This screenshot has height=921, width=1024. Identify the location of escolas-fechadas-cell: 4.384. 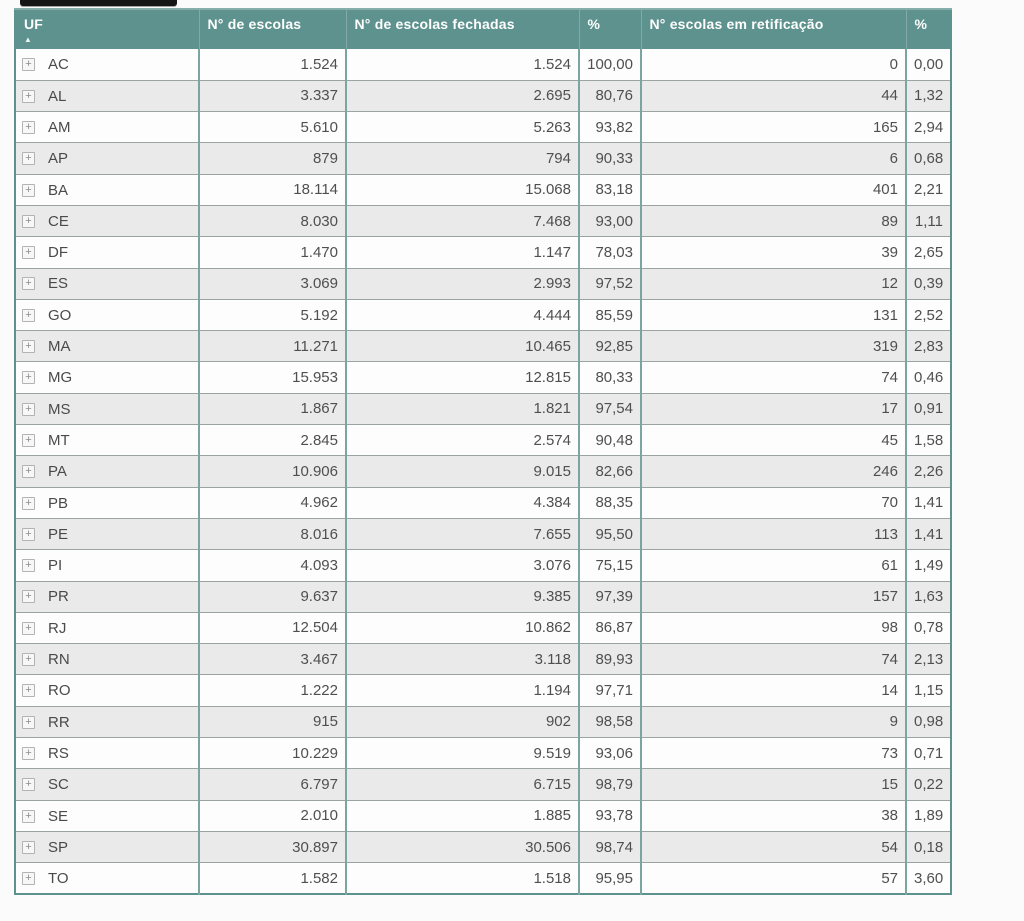
(463, 503).